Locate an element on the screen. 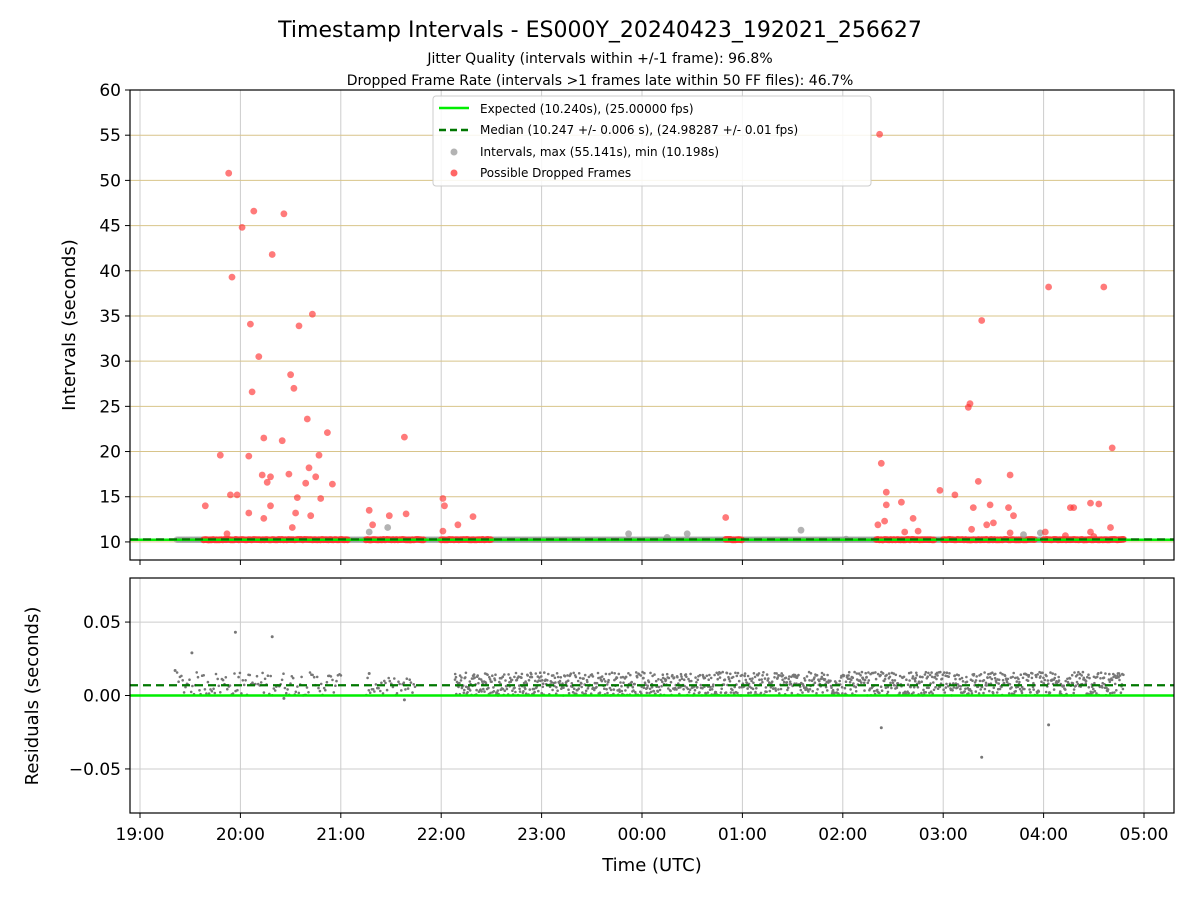  legend-dropped-label: Possible Dropped Frames is located at coordinates (555, 173).